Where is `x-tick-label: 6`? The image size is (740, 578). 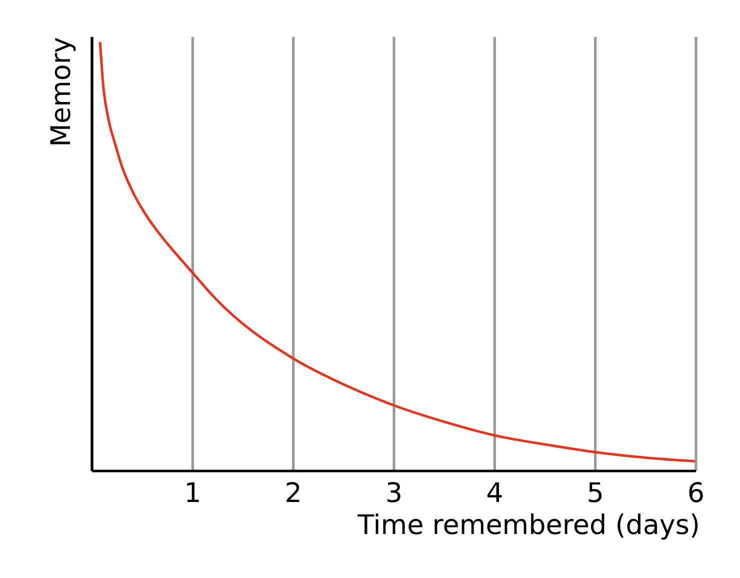
x-tick-label: 6 is located at coordinates (696, 494).